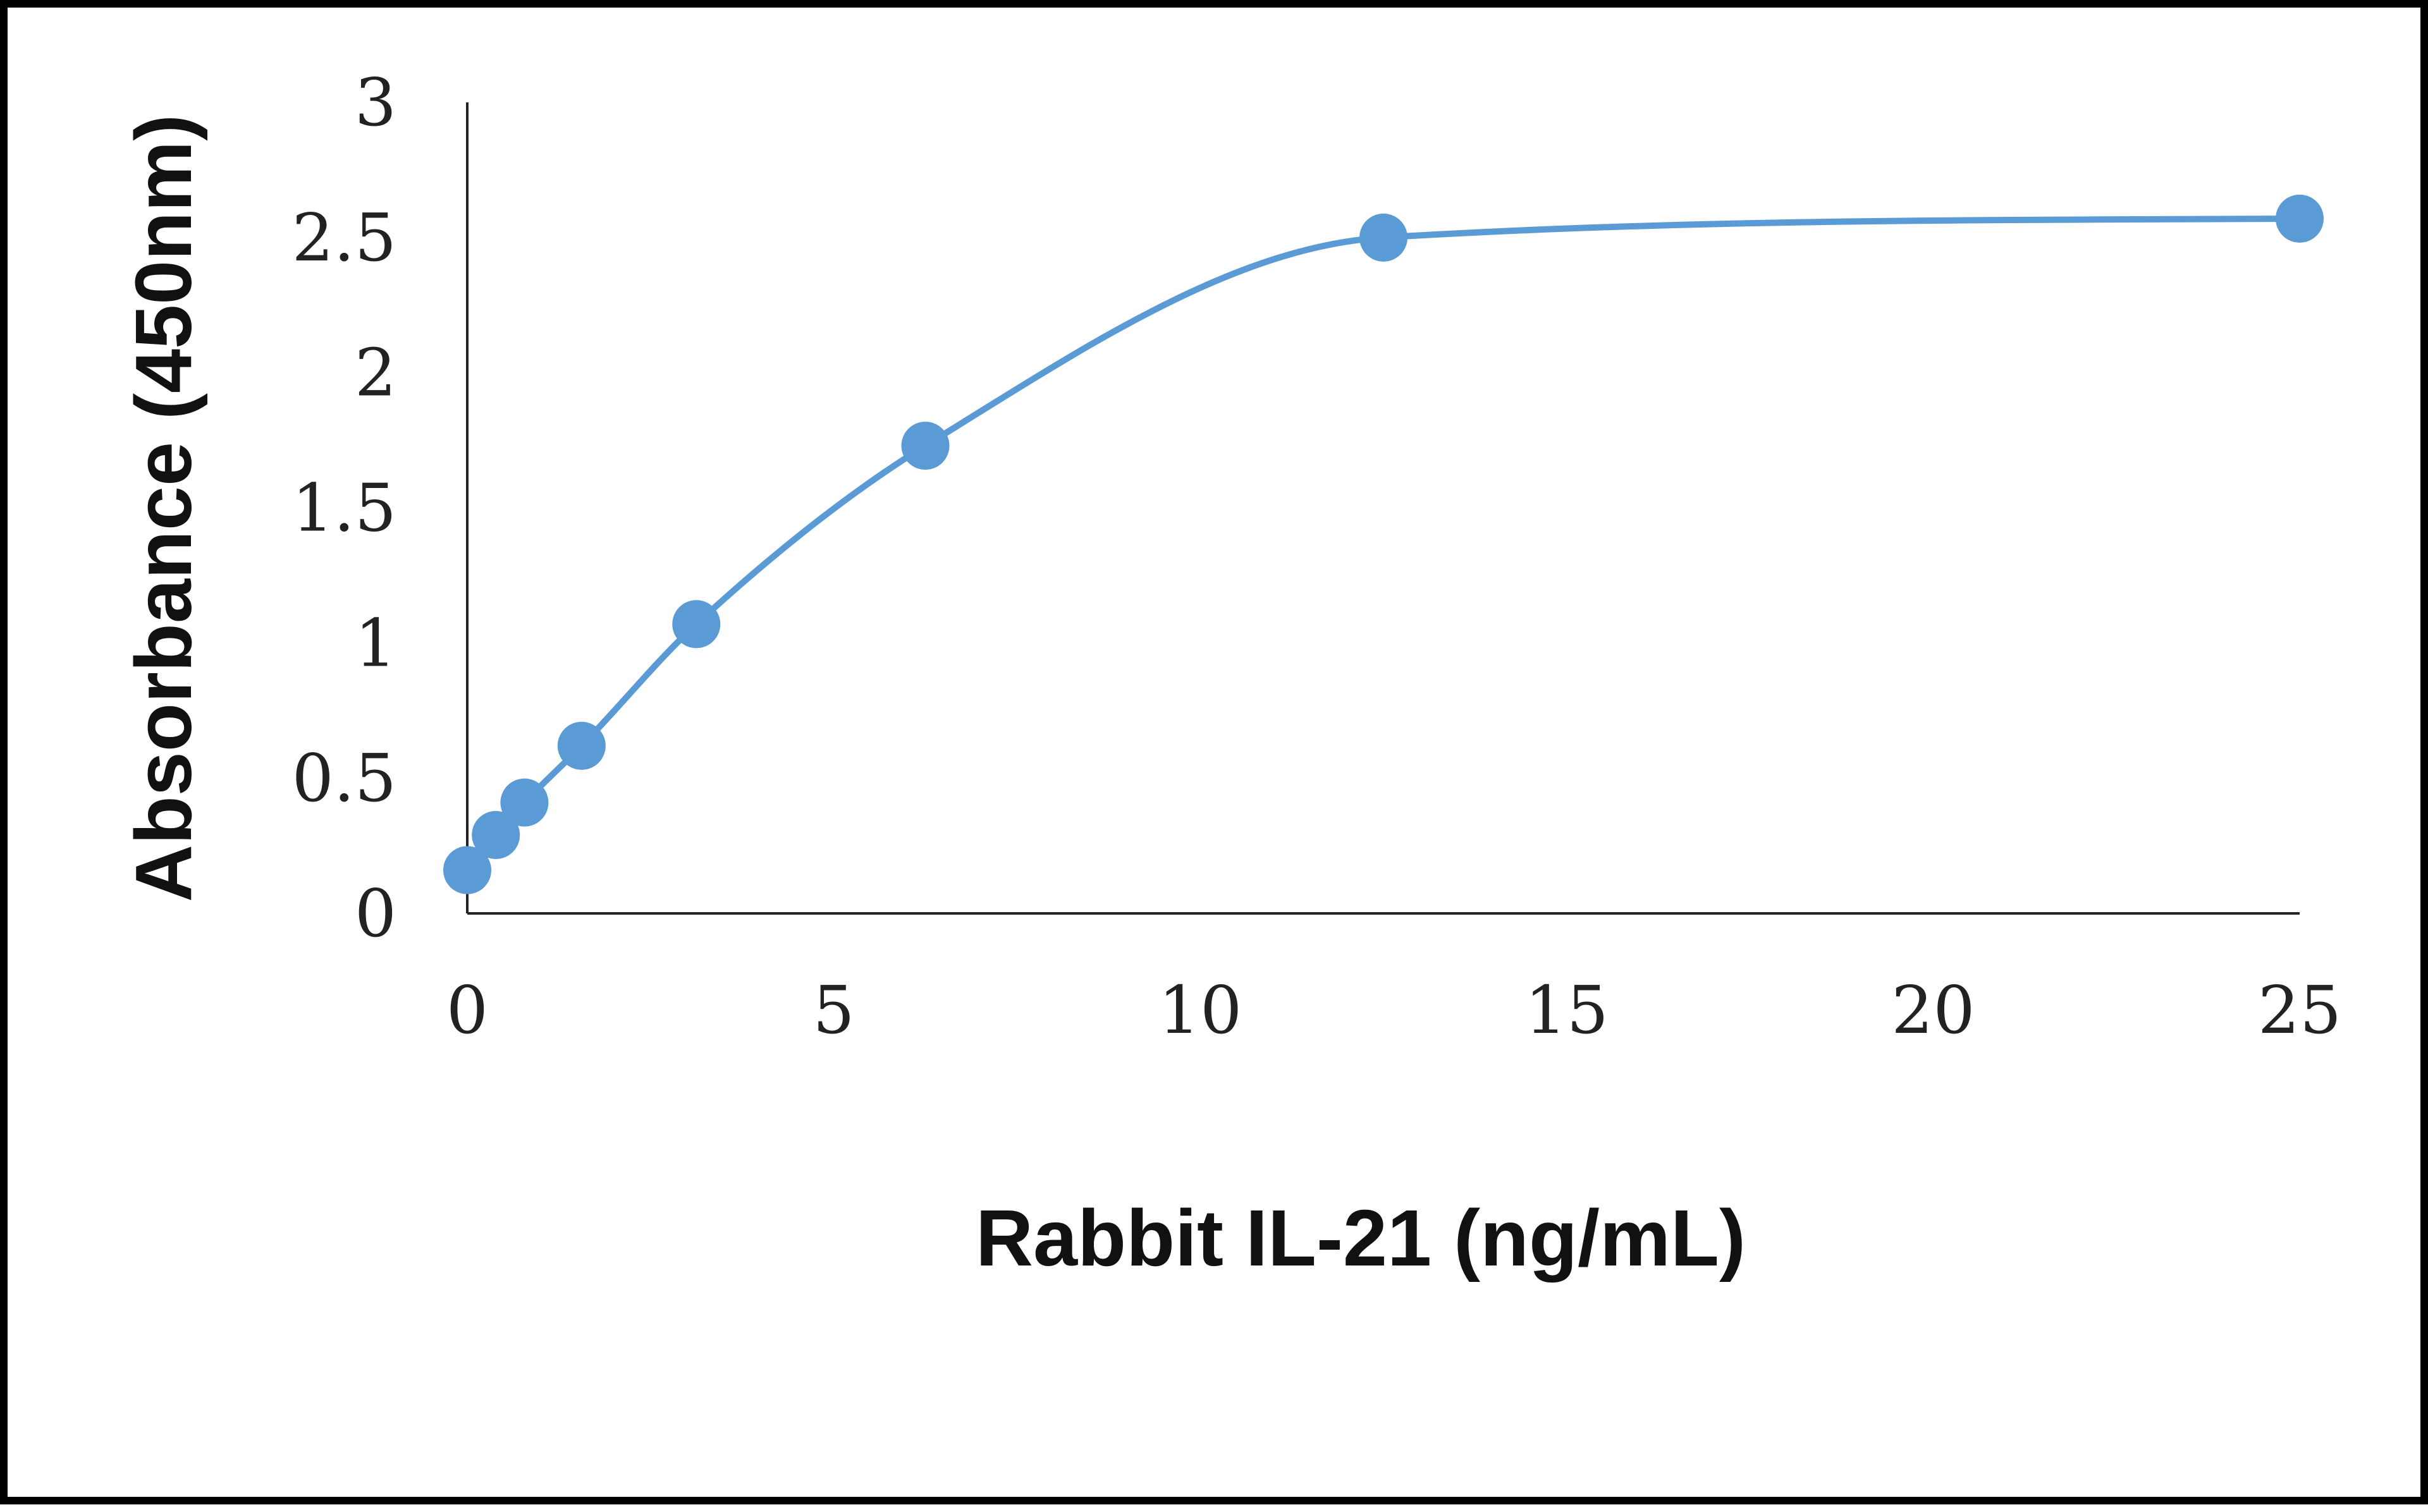 Image resolution: width=2428 pixels, height=1512 pixels. Describe the element at coordinates (344, 778) in the screenshot. I see `y-tick-label: 0.5` at that location.